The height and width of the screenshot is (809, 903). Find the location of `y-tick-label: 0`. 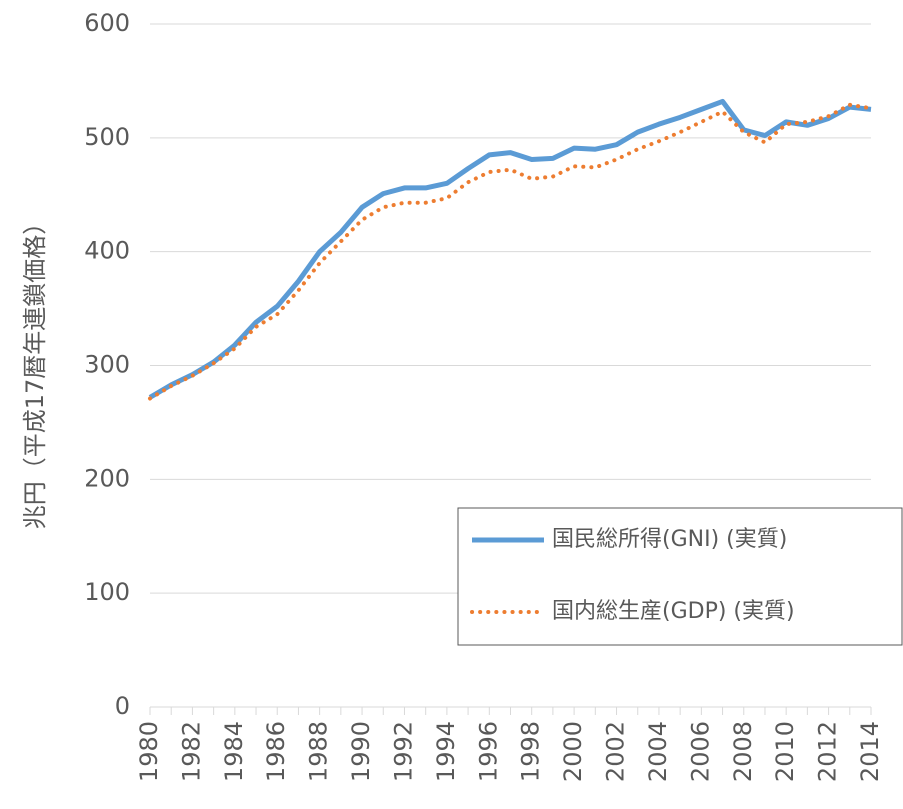

y-tick-label: 0 is located at coordinates (122, 706).